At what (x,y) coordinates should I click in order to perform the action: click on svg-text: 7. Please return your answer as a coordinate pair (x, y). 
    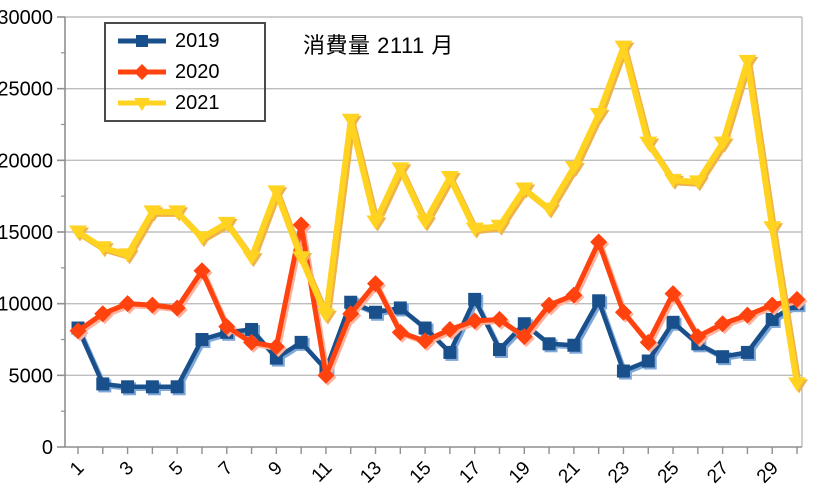
    Looking at the image, I should click on (226, 469).